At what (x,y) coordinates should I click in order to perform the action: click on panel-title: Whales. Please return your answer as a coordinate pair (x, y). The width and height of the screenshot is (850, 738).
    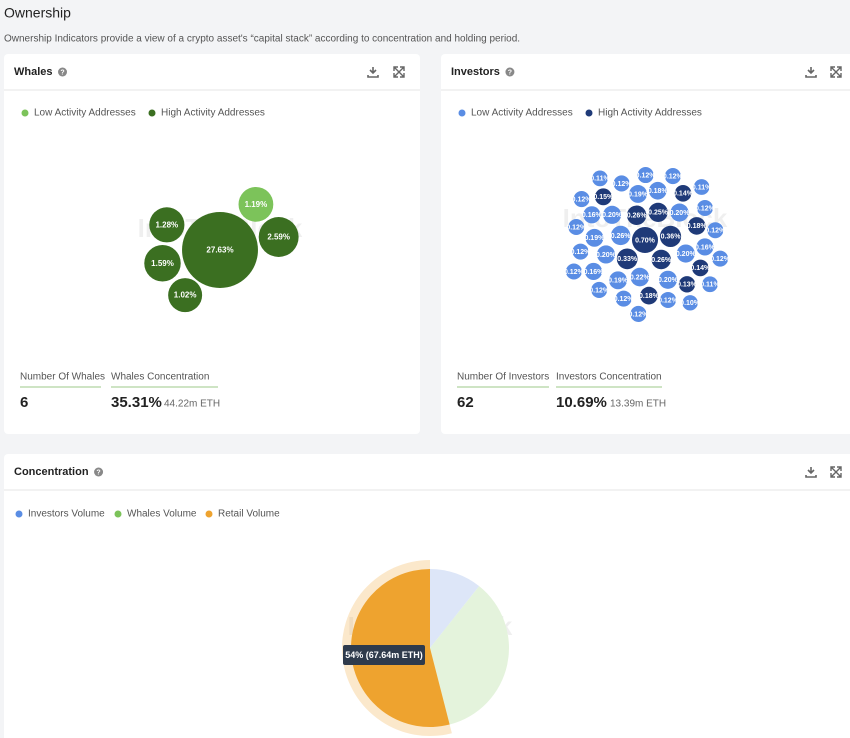
    Looking at the image, I should click on (33, 72).